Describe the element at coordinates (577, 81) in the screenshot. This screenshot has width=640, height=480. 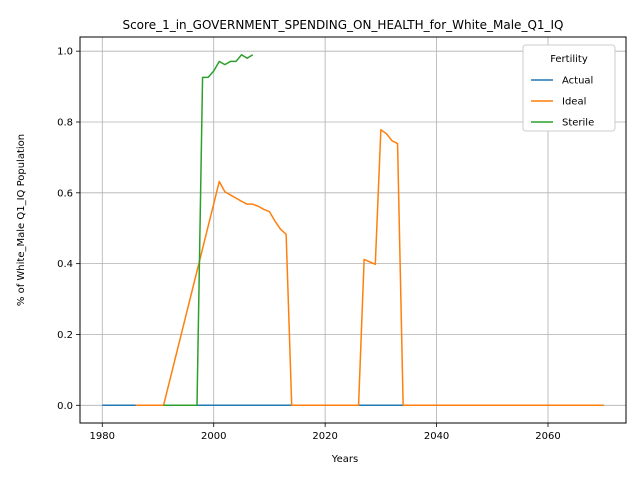
I see `legend-label-actual: Actual` at that location.